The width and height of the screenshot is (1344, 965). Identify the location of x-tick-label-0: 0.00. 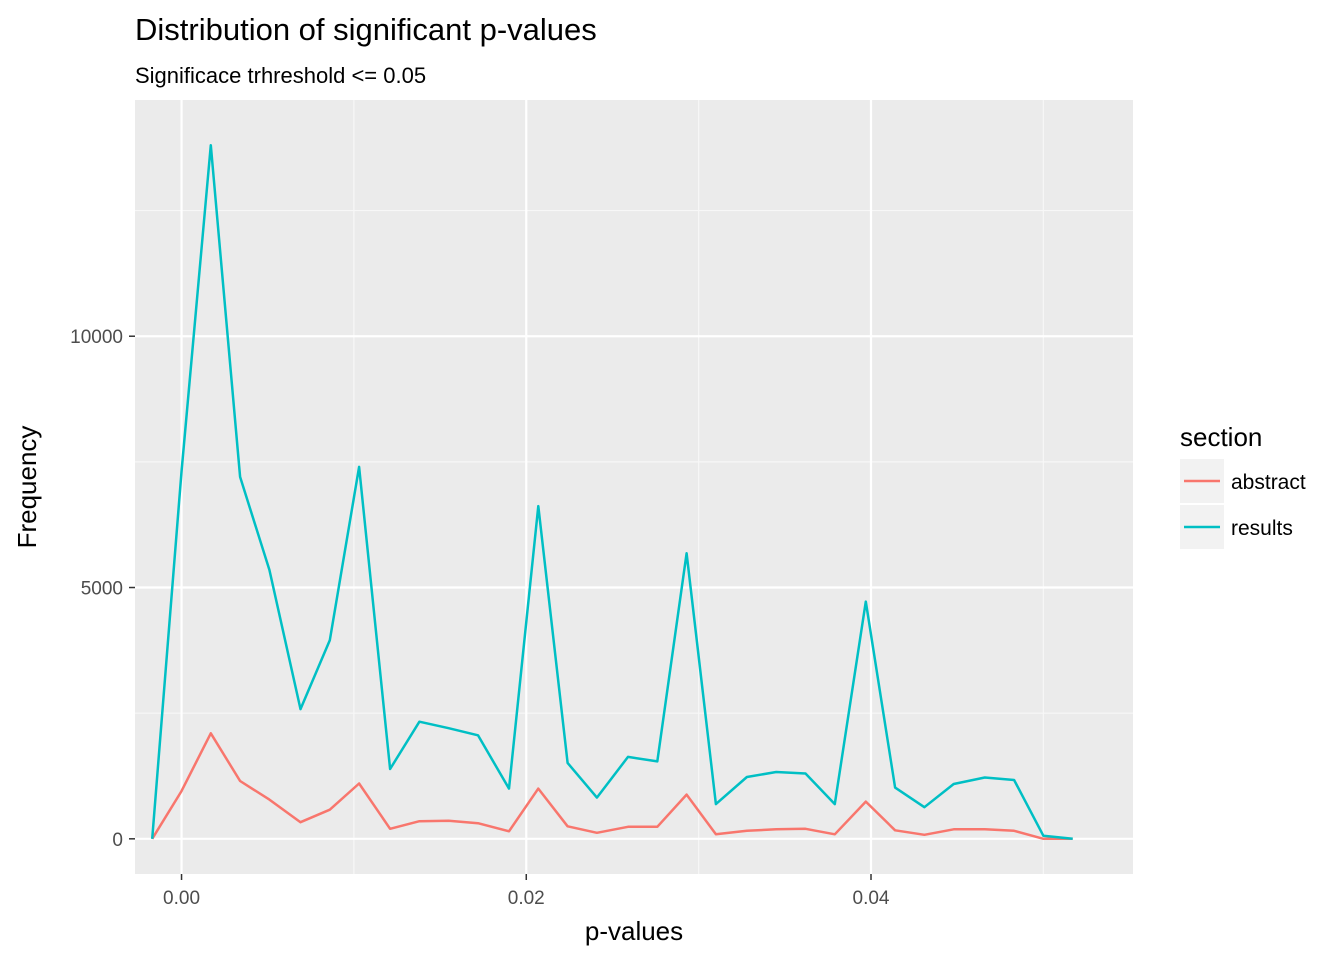
(181, 898).